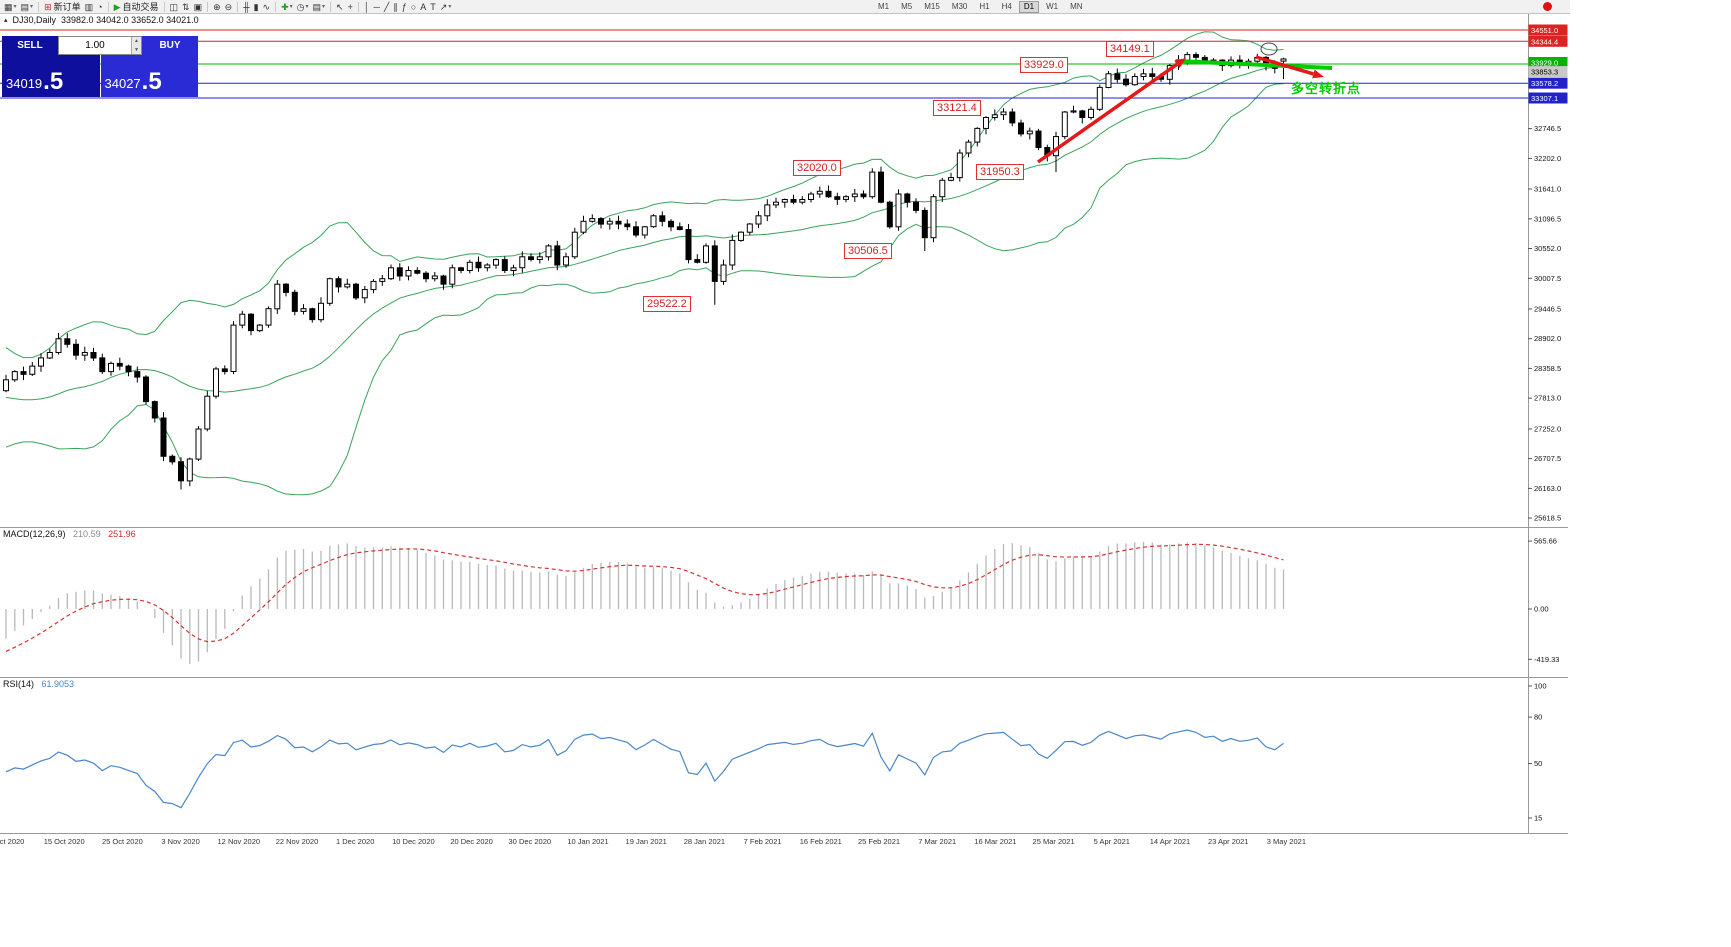 This screenshot has width=1731, height=947. Describe the element at coordinates (256, 7) in the screenshot. I see `toolbar-candlestick-mode-button: ▮` at that location.